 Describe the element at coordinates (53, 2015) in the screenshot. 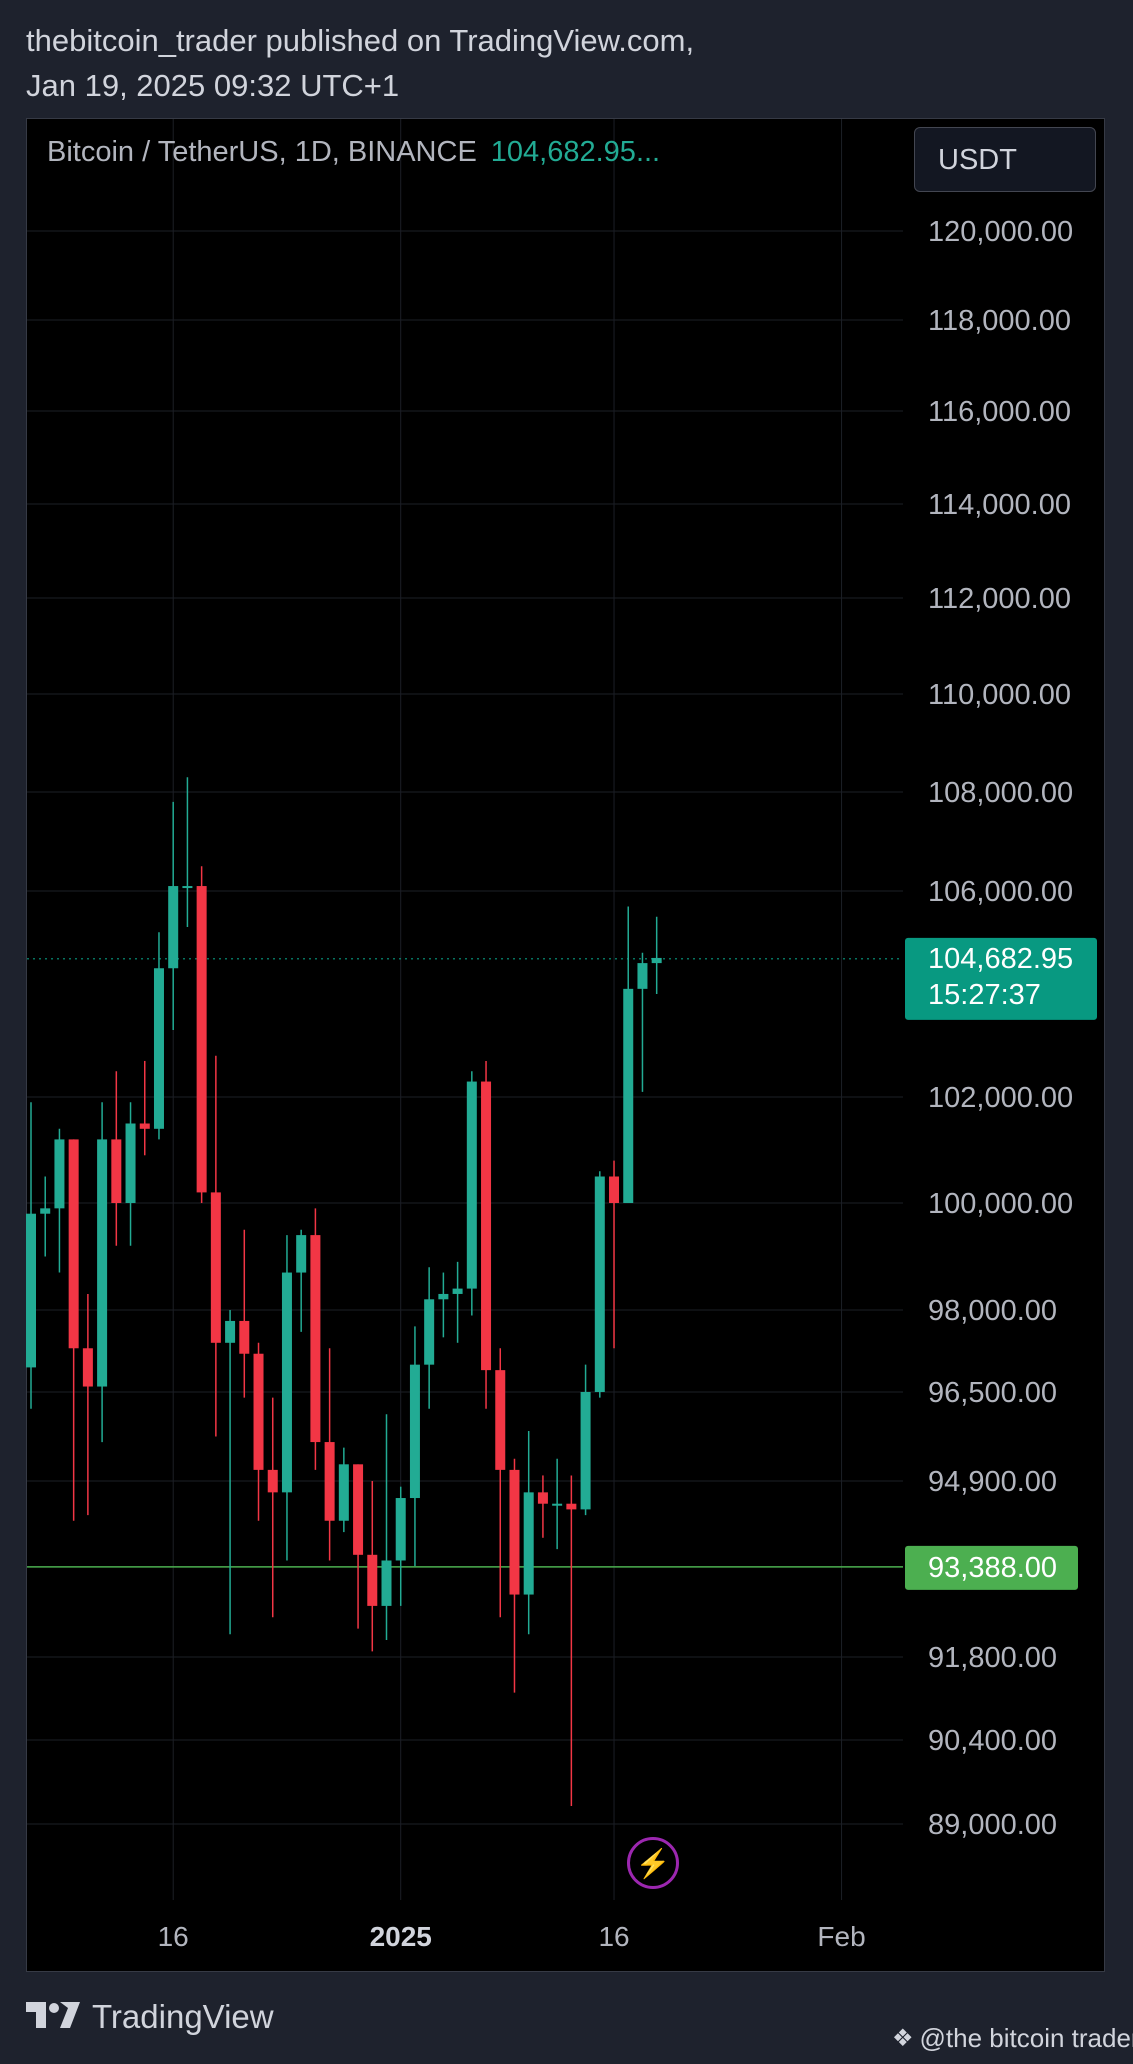

I see `tradingview-logo-icon` at that location.